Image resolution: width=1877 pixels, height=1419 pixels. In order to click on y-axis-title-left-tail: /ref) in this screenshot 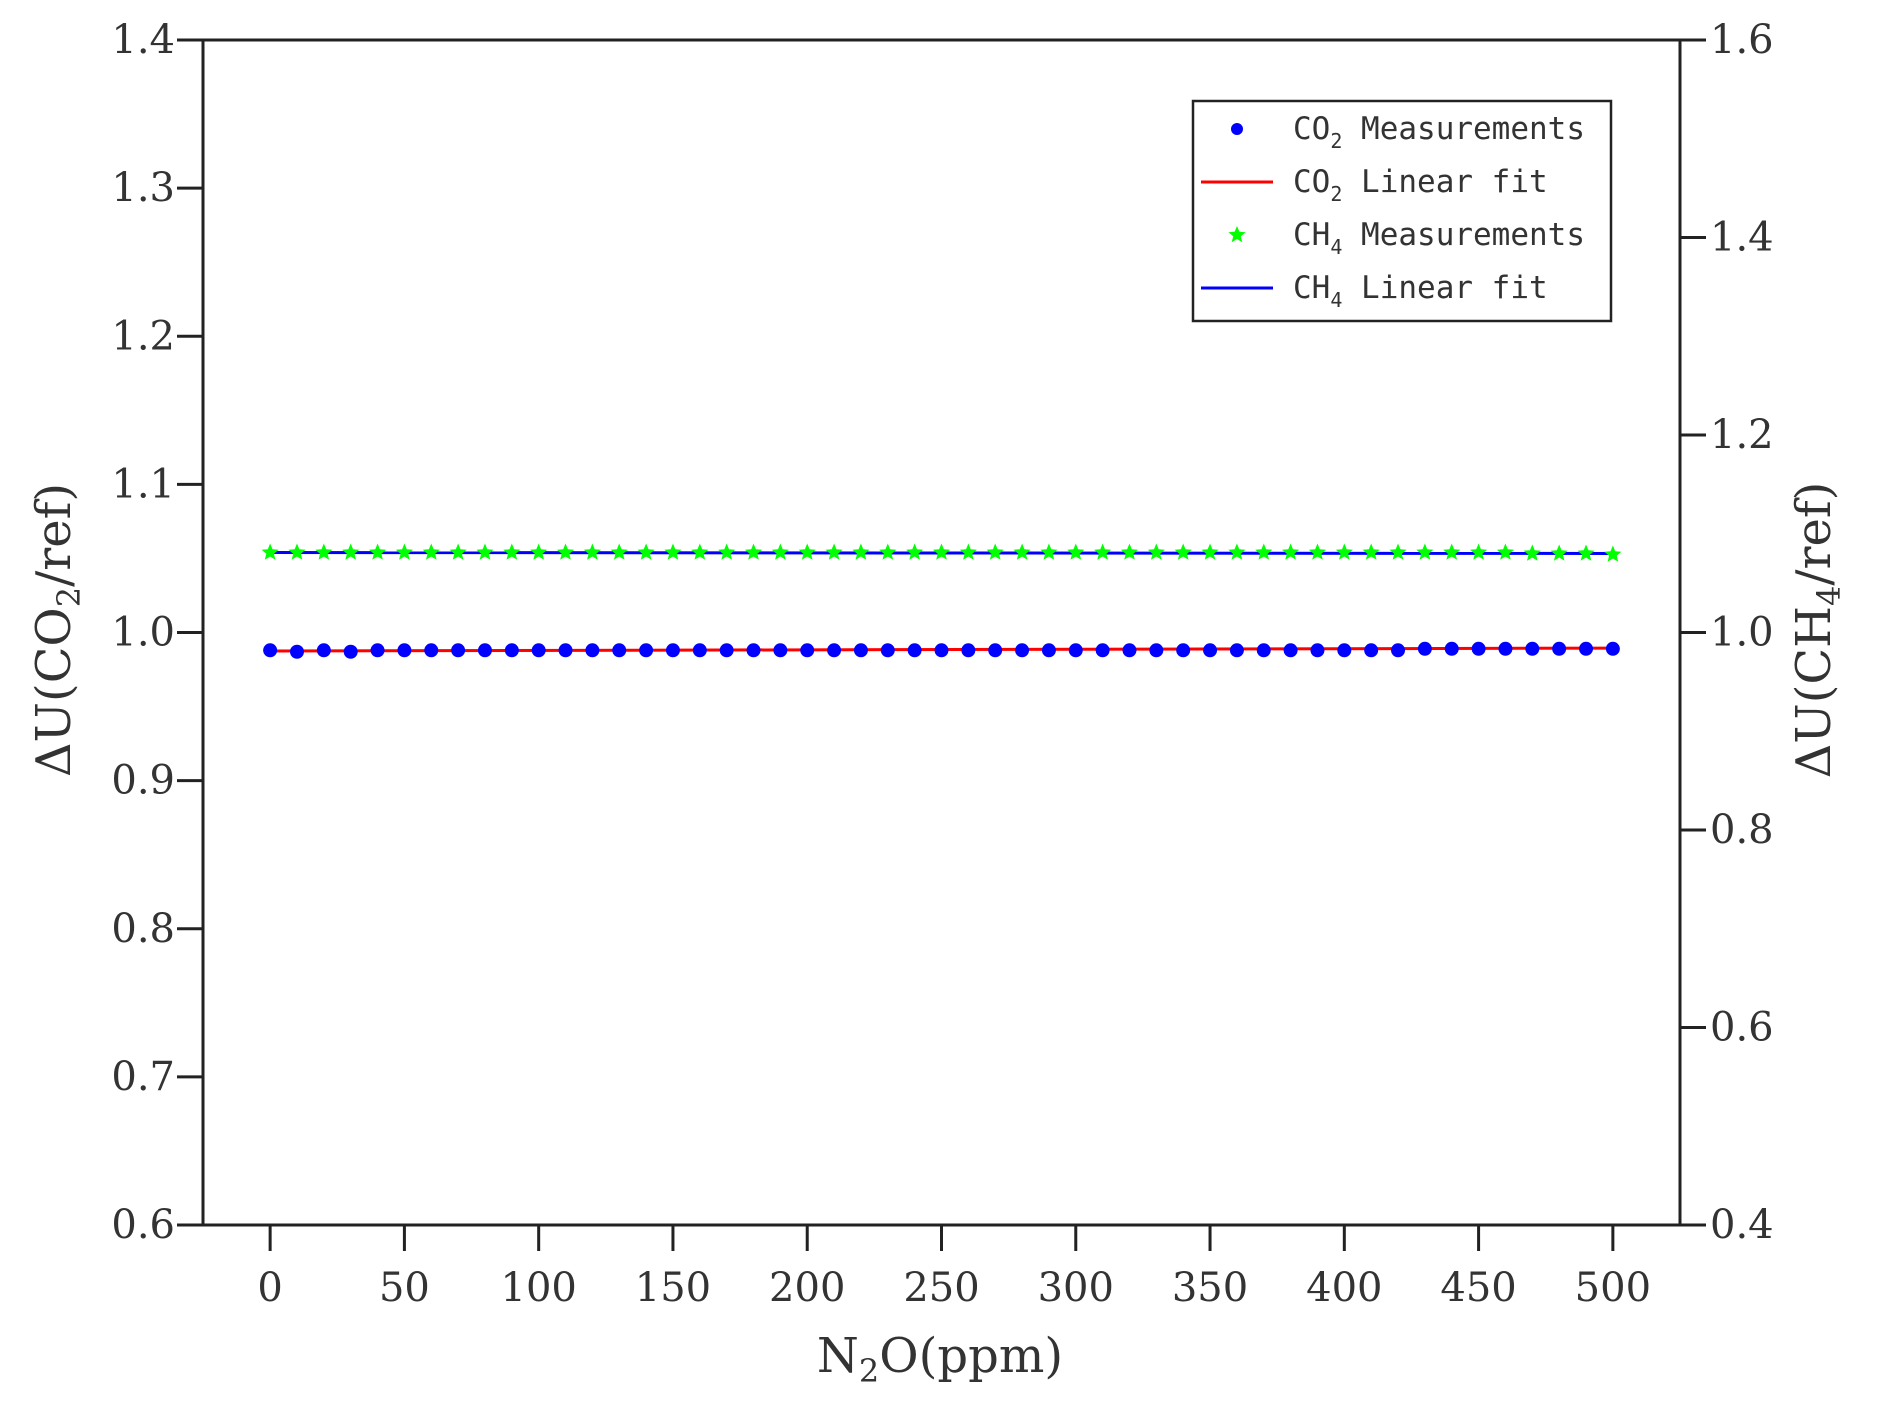, I will do `click(54, 535)`.